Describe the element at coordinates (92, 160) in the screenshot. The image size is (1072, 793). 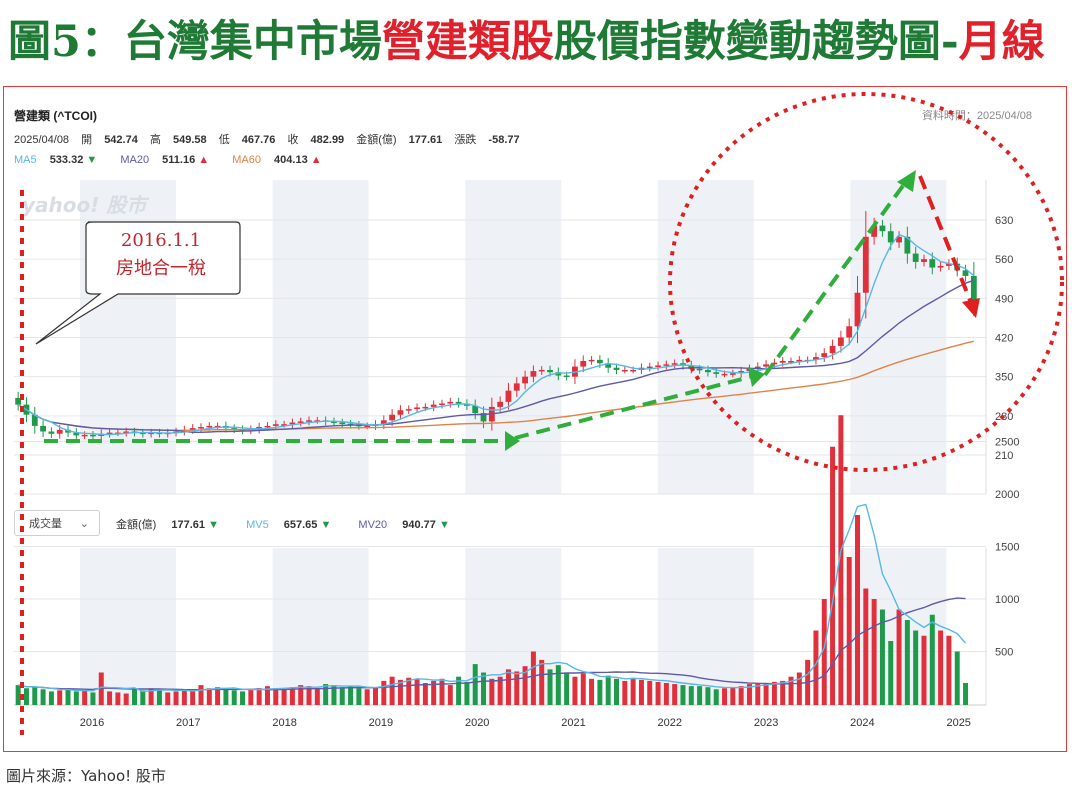
I see `ma5-arrow-icon: ▼` at that location.